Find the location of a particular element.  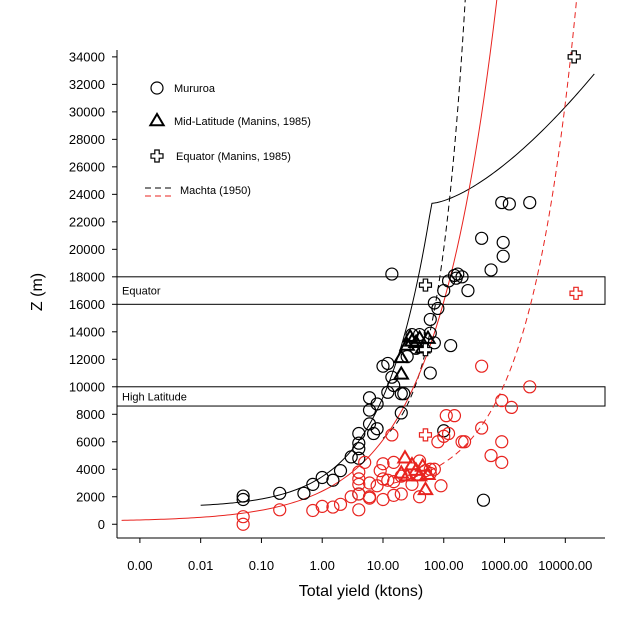

y-tick-label: 32000 is located at coordinates (87, 84).